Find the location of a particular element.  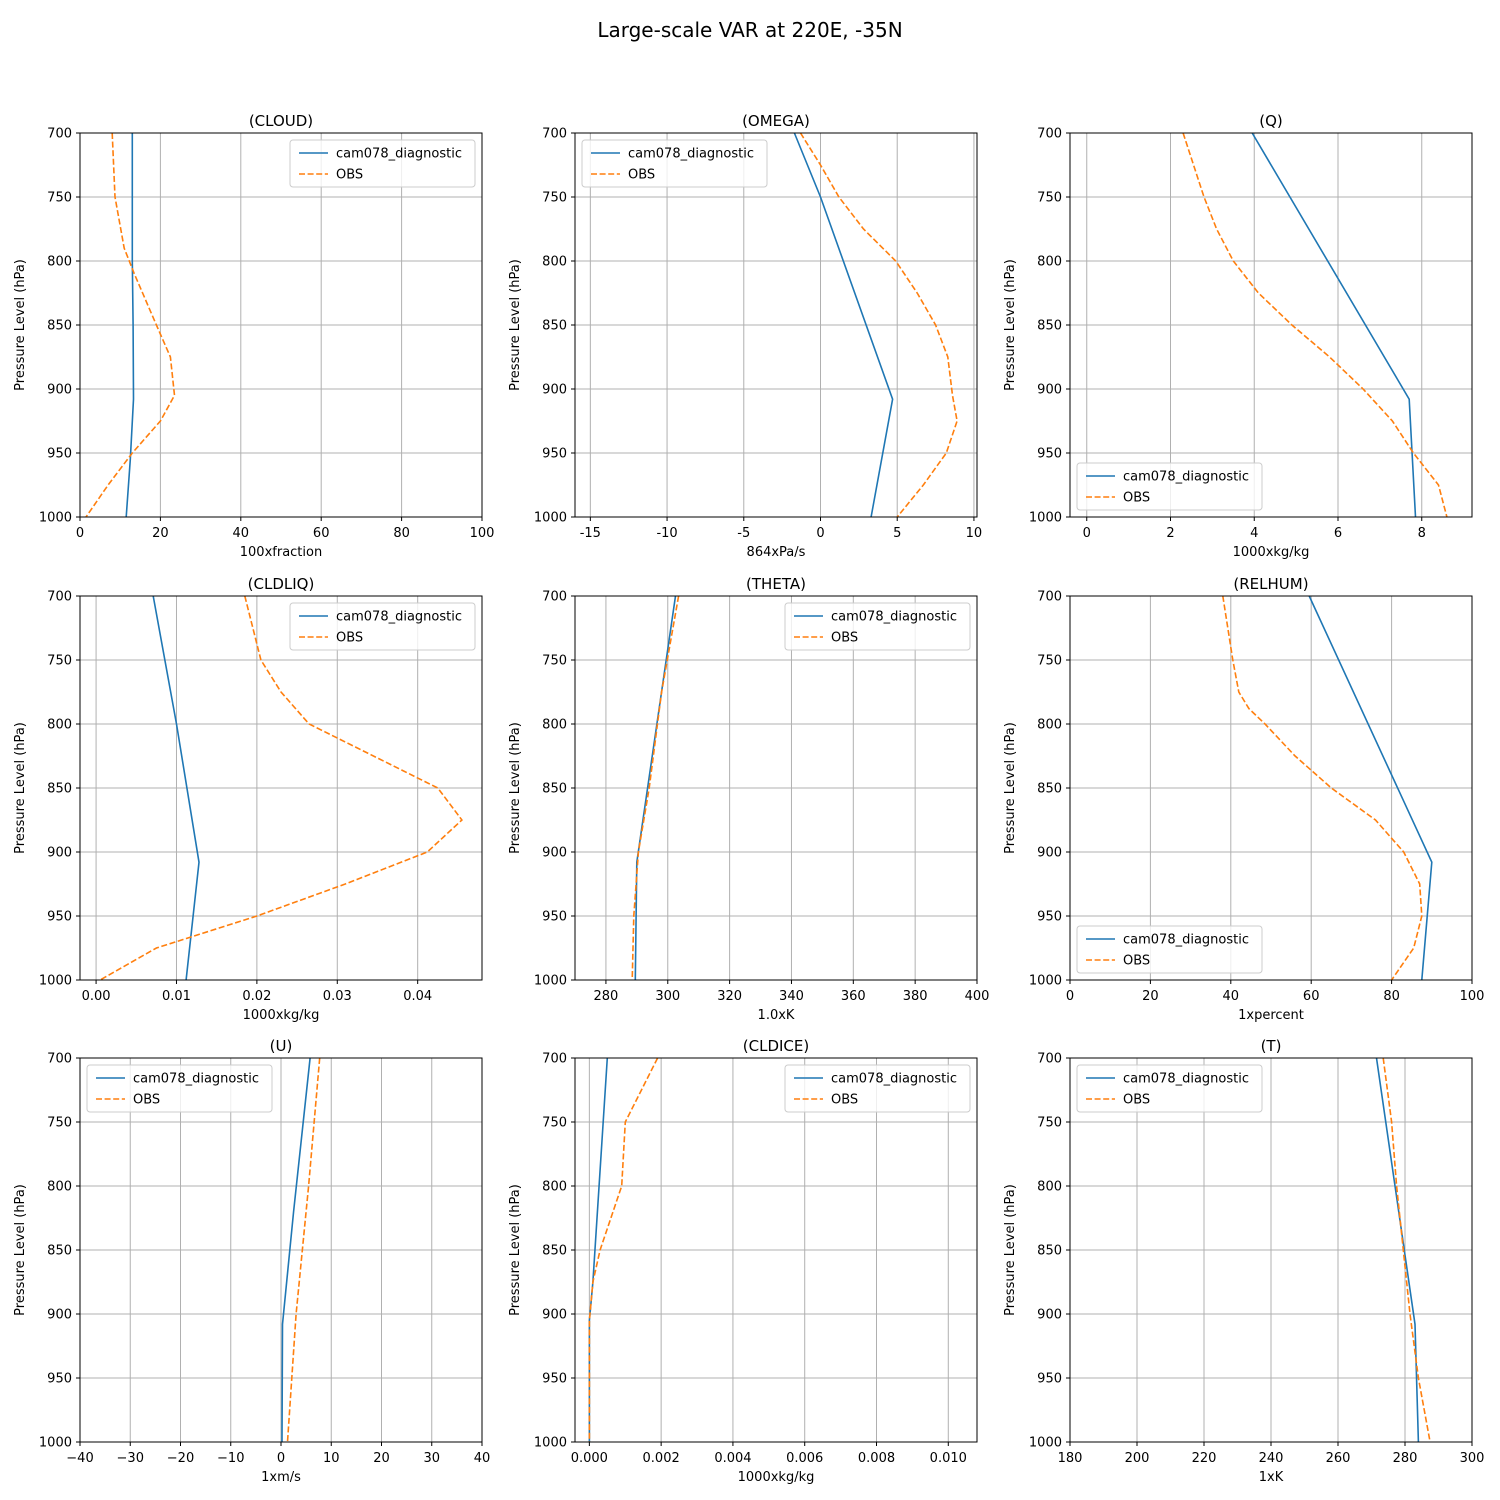

x-tick-label: 180 is located at coordinates (1070, 1458).